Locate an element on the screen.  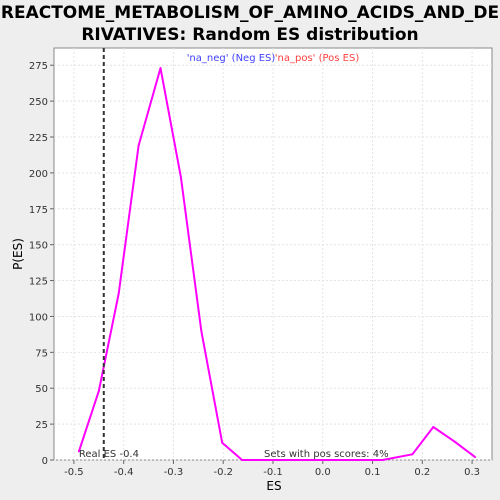
x-tick-label-2: -0.3 is located at coordinates (174, 472).